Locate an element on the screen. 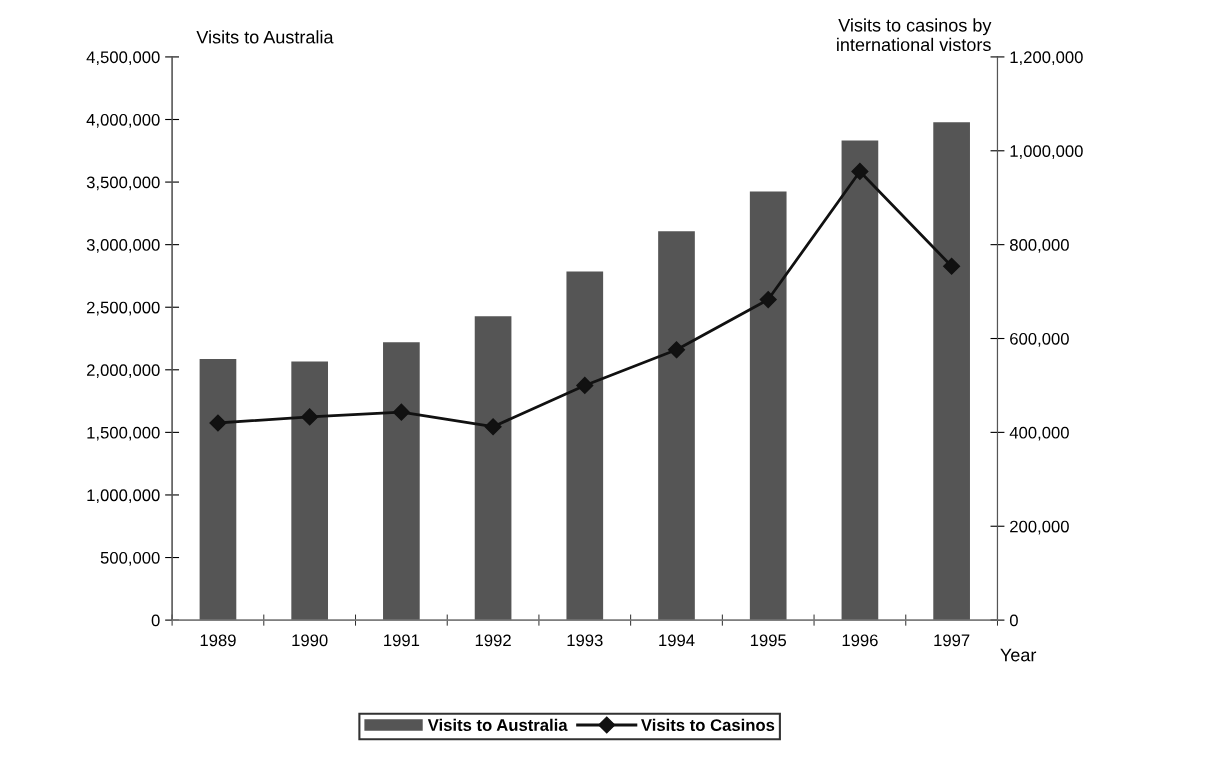 This screenshot has height=759, width=1212. y-tick-label: 4,000,000 is located at coordinates (123, 120).